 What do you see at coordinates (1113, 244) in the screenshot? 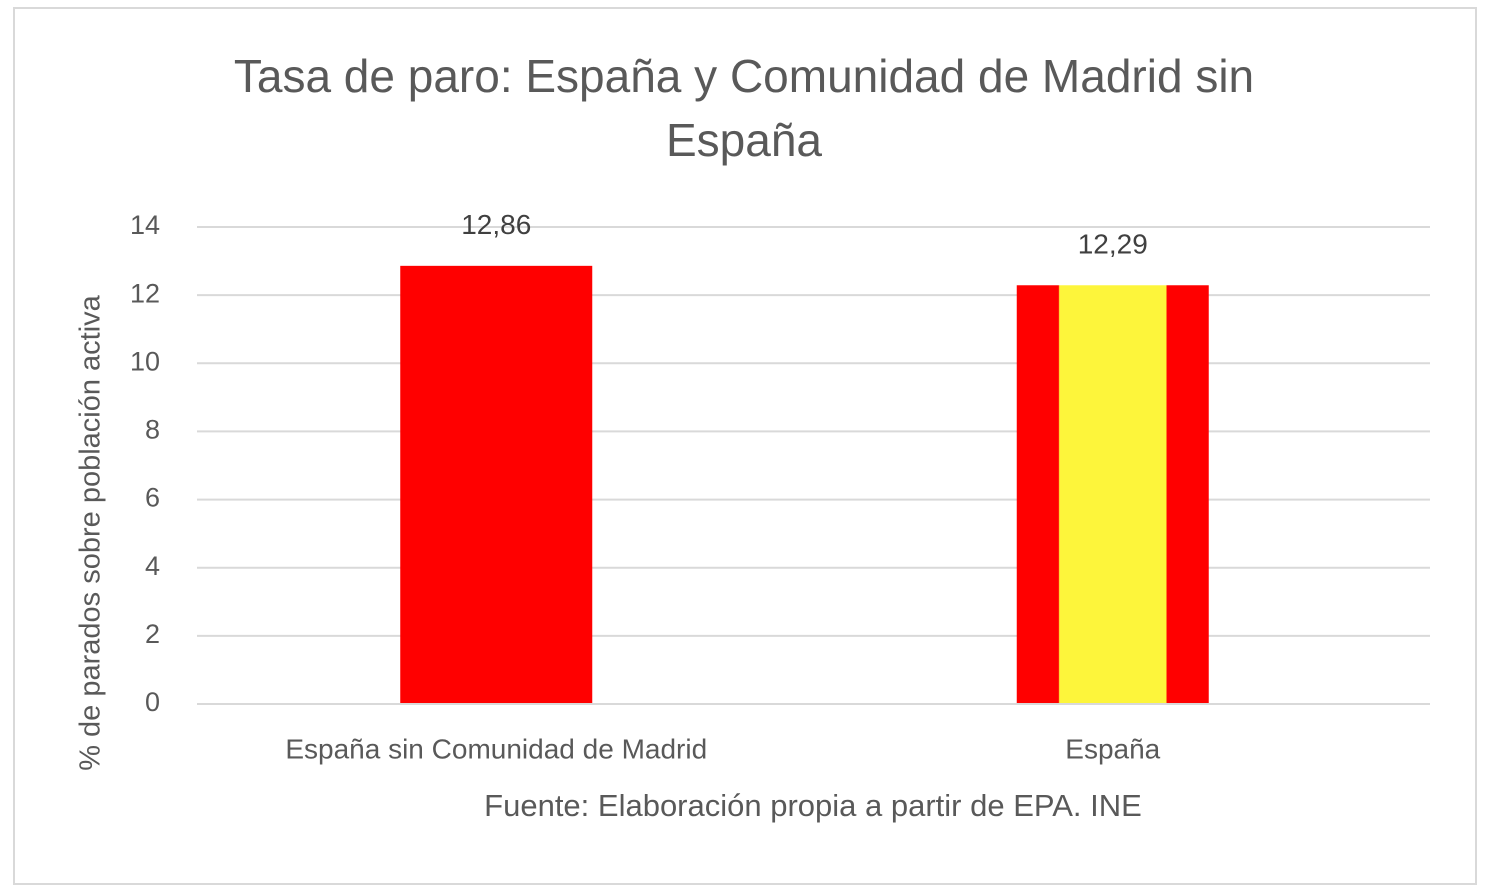
I see `data-label: 12,29` at bounding box center [1113, 244].